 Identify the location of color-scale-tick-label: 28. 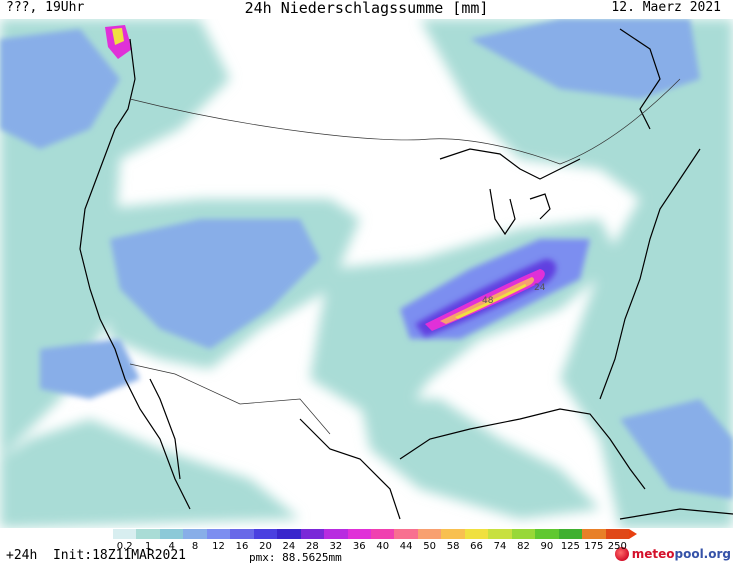
(312, 546).